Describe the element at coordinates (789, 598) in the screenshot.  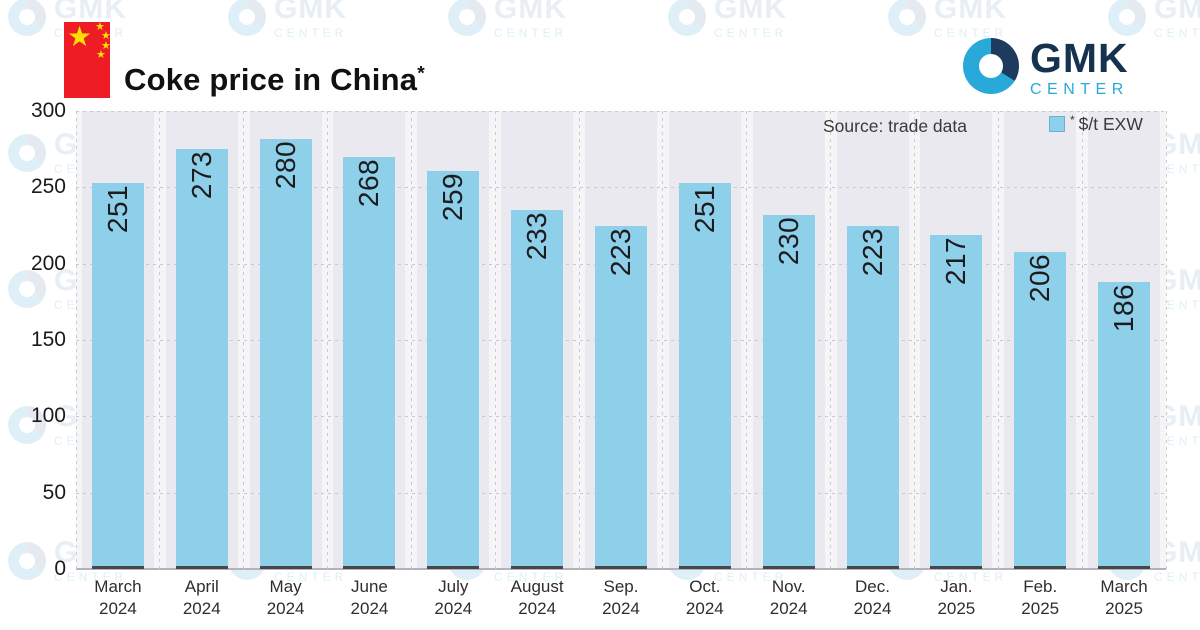
I see `x-tick-label: Nov. 2024` at that location.